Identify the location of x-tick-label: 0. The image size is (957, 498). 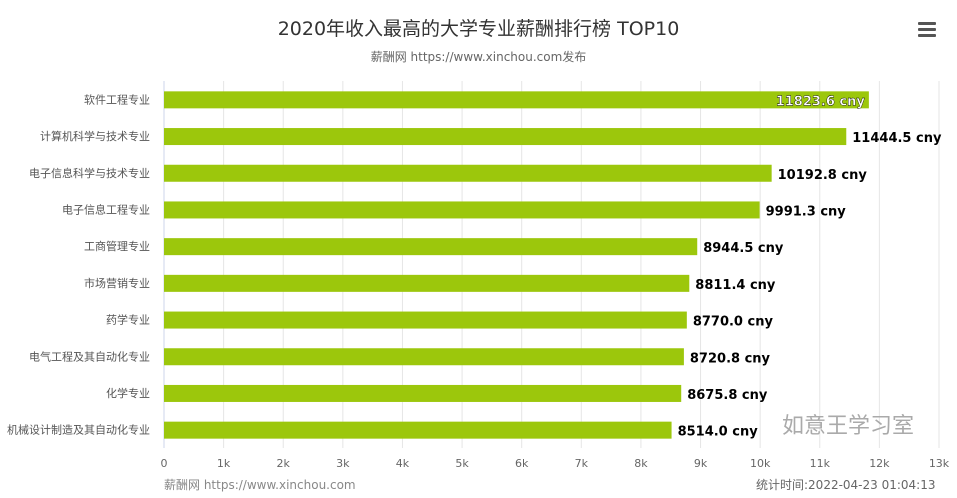
(164, 463).